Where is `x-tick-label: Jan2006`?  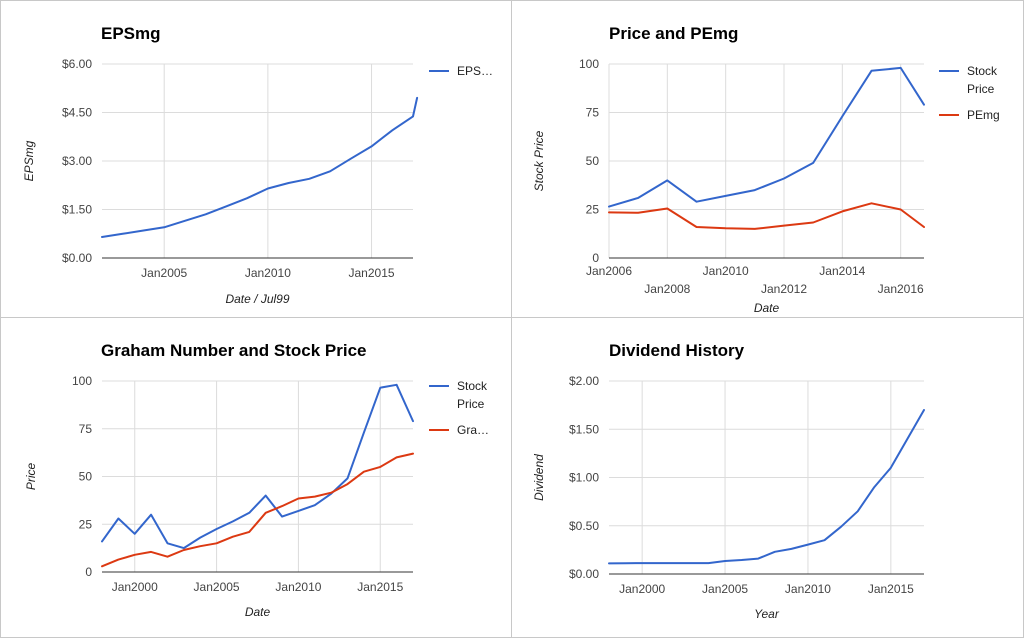
x-tick-label: Jan2006 is located at coordinates (609, 271).